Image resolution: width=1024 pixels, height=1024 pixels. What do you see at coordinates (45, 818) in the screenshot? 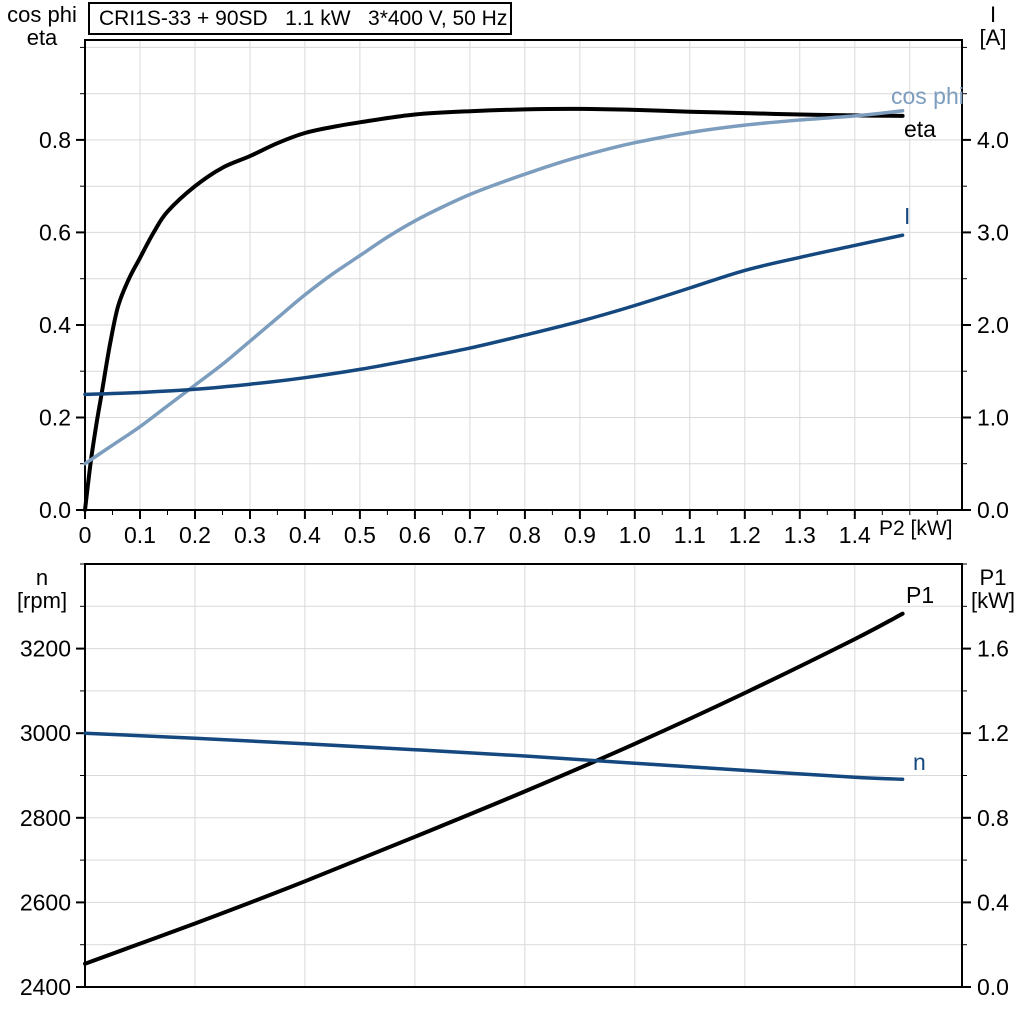
I see `left-tick-label: 2800` at bounding box center [45, 818].